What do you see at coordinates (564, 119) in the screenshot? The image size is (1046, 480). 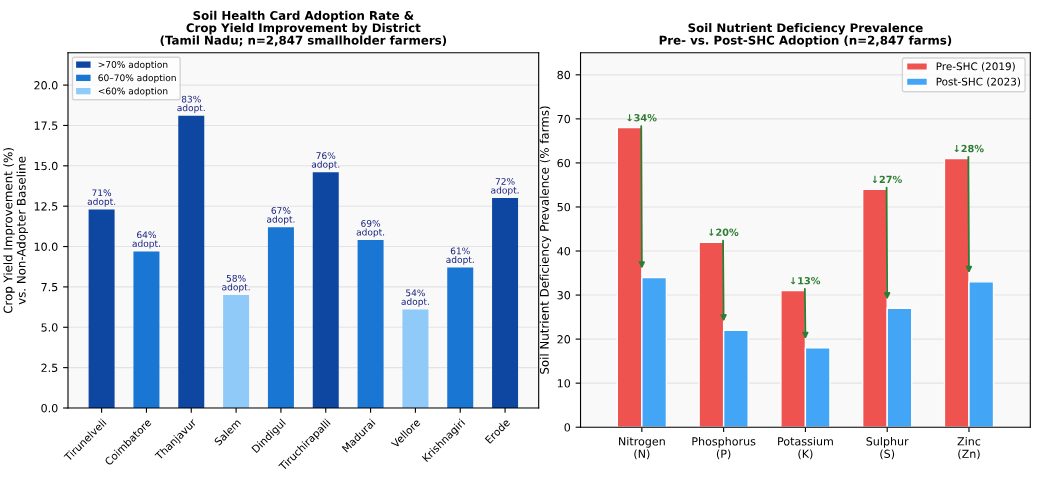 I see `y-tick-label: 70` at bounding box center [564, 119].